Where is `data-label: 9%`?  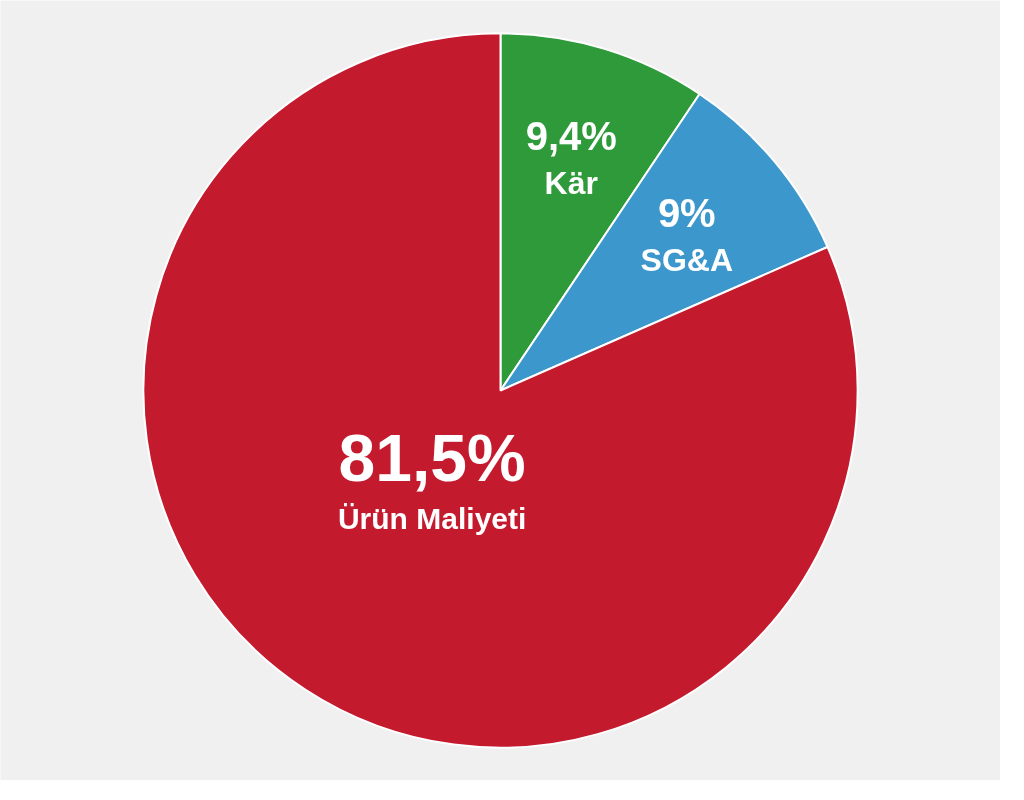 data-label: 9% is located at coordinates (686, 212).